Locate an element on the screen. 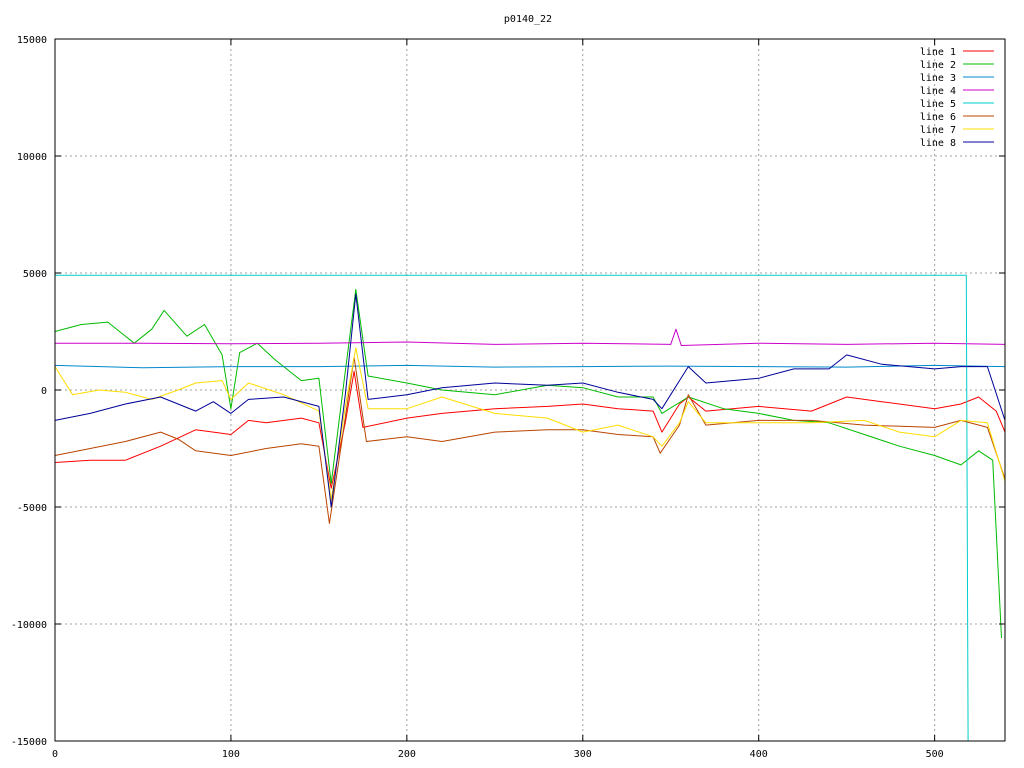 This screenshot has height=768, width=1024. legend-label: line 3 is located at coordinates (938, 78).